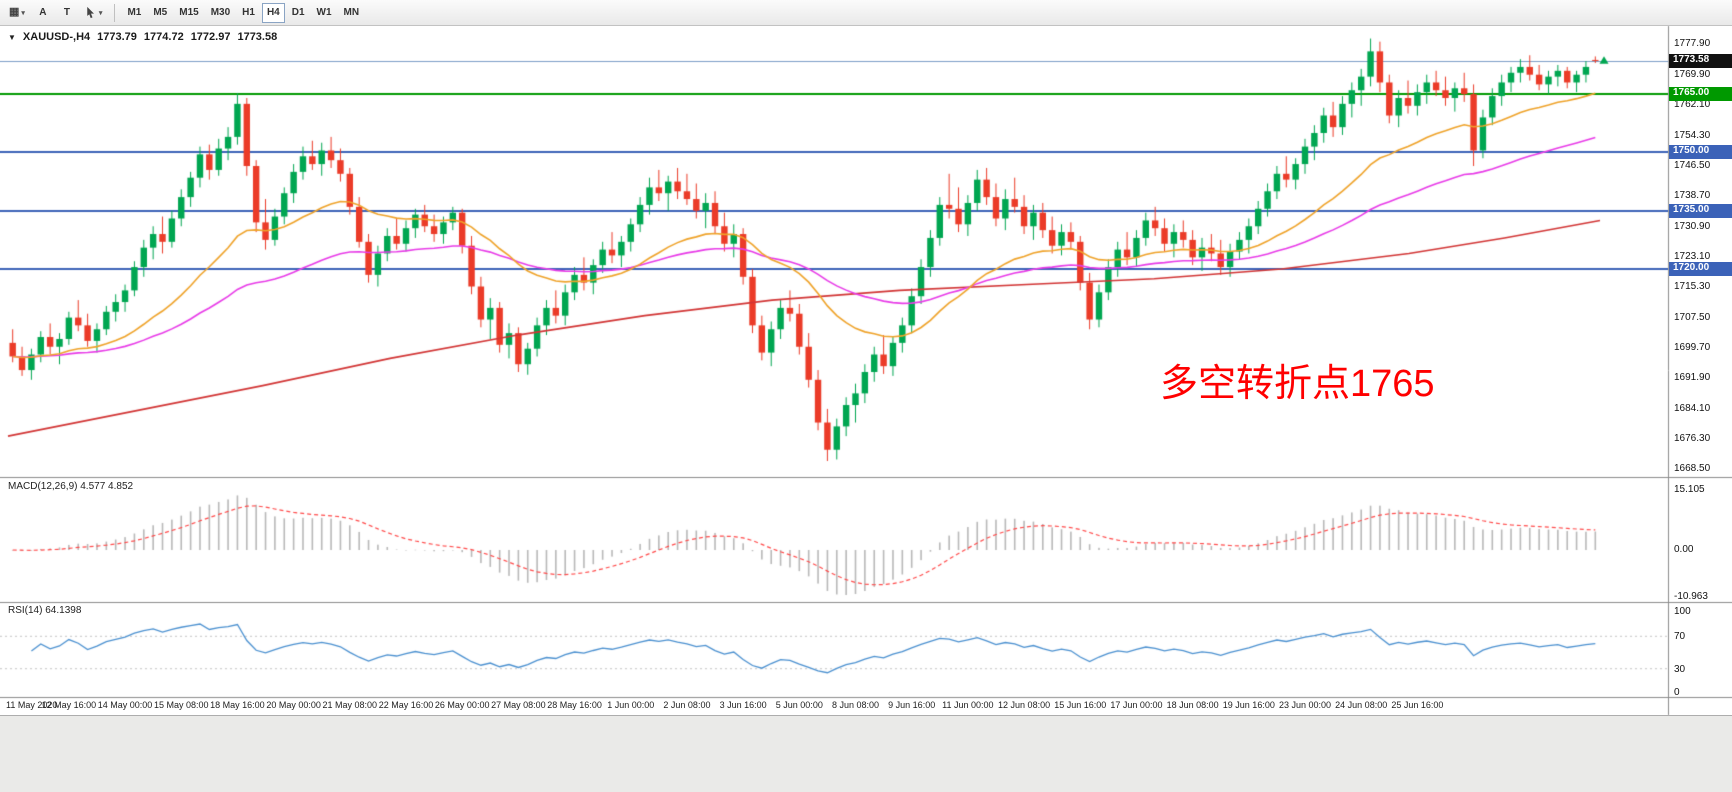  Describe the element at coordinates (1680, 669) in the screenshot. I see `rsi-axis-label: 30` at that location.